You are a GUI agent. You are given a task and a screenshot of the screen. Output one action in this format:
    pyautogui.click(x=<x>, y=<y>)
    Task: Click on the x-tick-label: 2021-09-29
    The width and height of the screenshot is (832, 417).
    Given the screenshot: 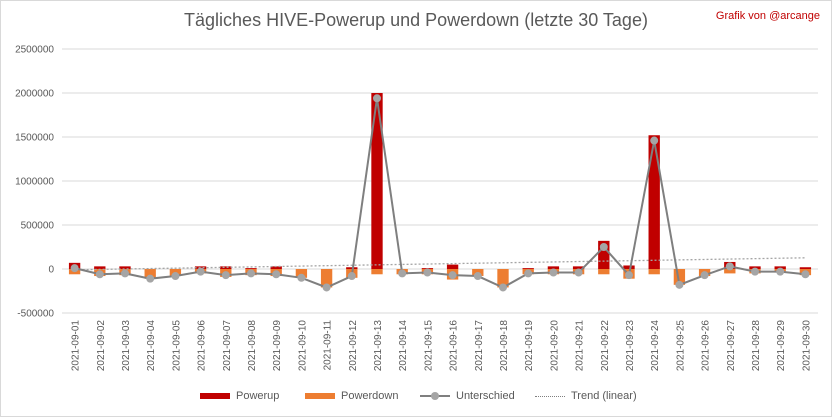 What is the action you would take?
    pyautogui.click(x=781, y=346)
    